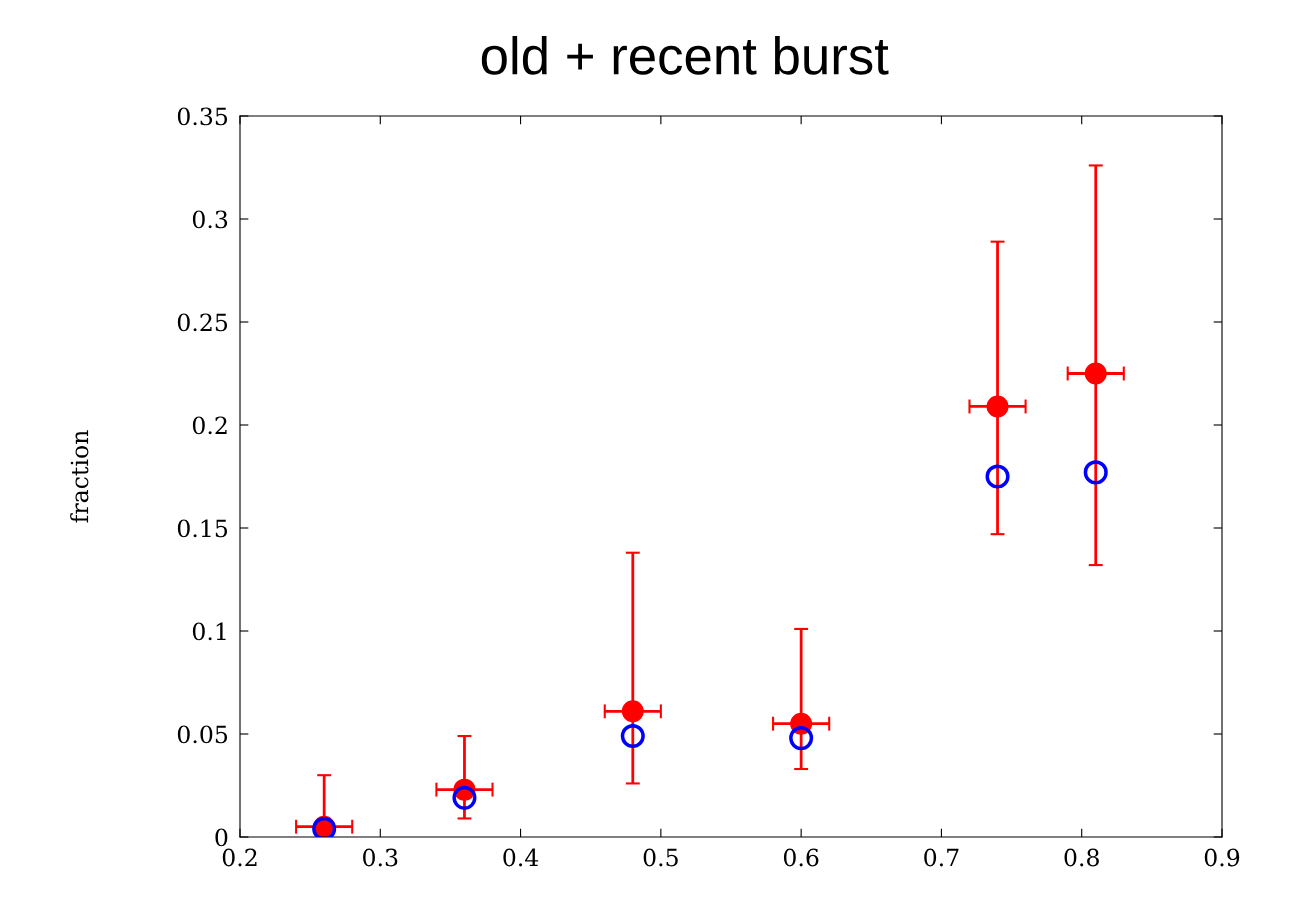 This screenshot has width=1291, height=900. Describe the element at coordinates (221, 837) in the screenshot. I see `y-tick-label: 0` at that location.